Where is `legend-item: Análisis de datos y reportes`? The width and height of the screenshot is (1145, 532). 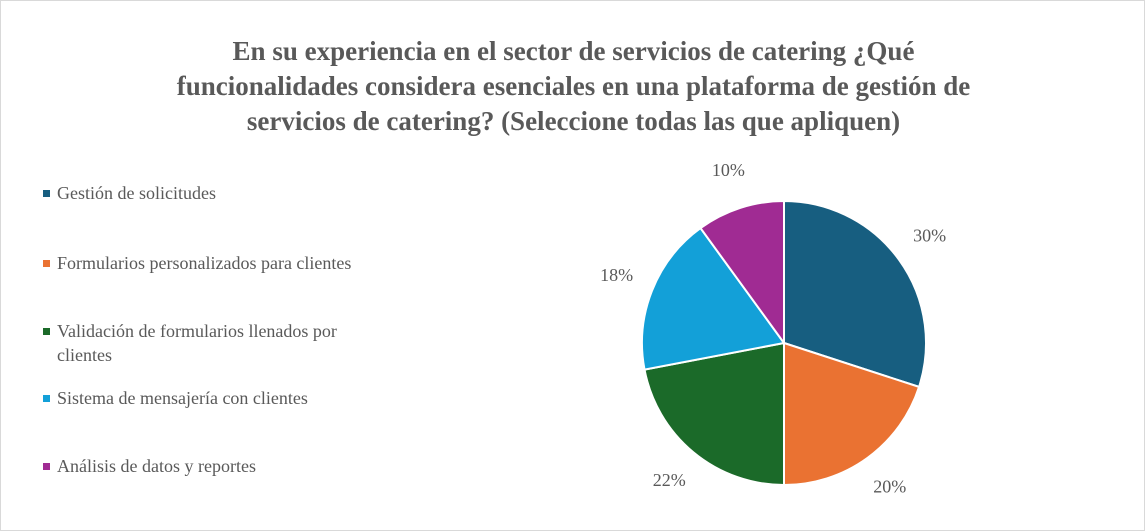
legend-item: Análisis de datos y reportes is located at coordinates (215, 466).